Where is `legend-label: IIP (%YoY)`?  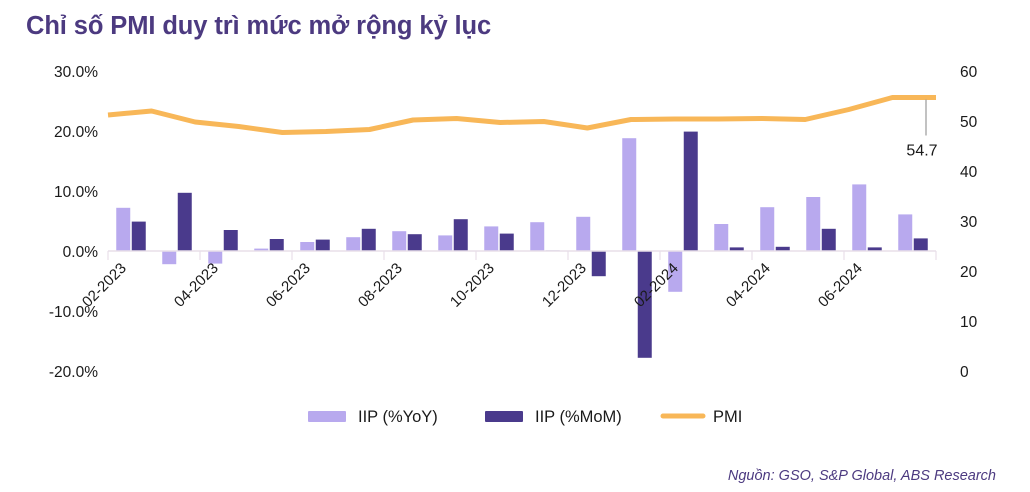 legend-label: IIP (%YoY) is located at coordinates (398, 417).